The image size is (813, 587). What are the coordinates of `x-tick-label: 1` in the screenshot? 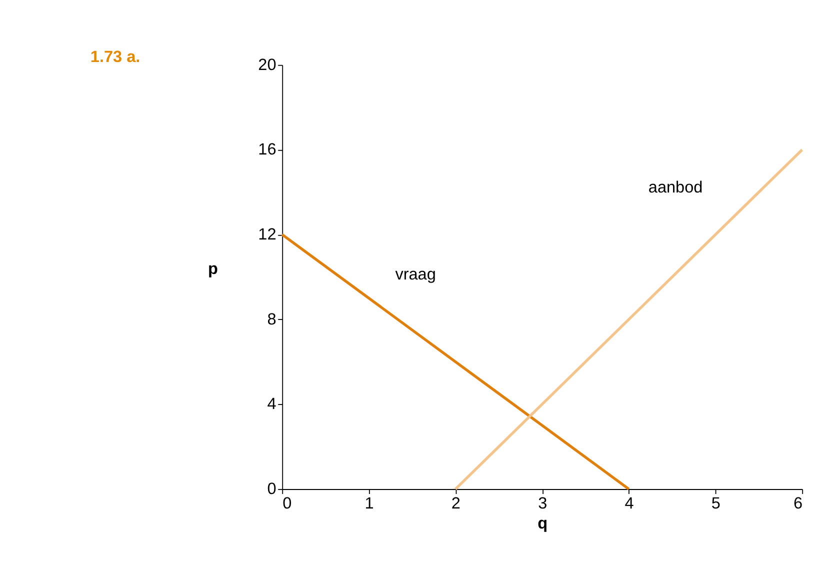 It's located at (369, 503).